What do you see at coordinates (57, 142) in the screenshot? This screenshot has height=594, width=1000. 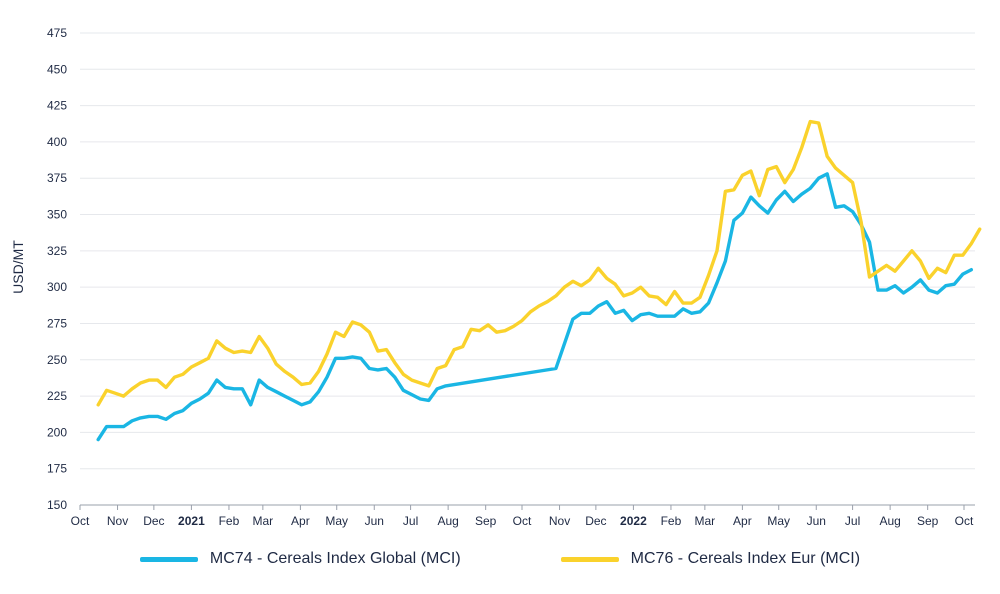 I see `y-tick-label: 400` at bounding box center [57, 142].